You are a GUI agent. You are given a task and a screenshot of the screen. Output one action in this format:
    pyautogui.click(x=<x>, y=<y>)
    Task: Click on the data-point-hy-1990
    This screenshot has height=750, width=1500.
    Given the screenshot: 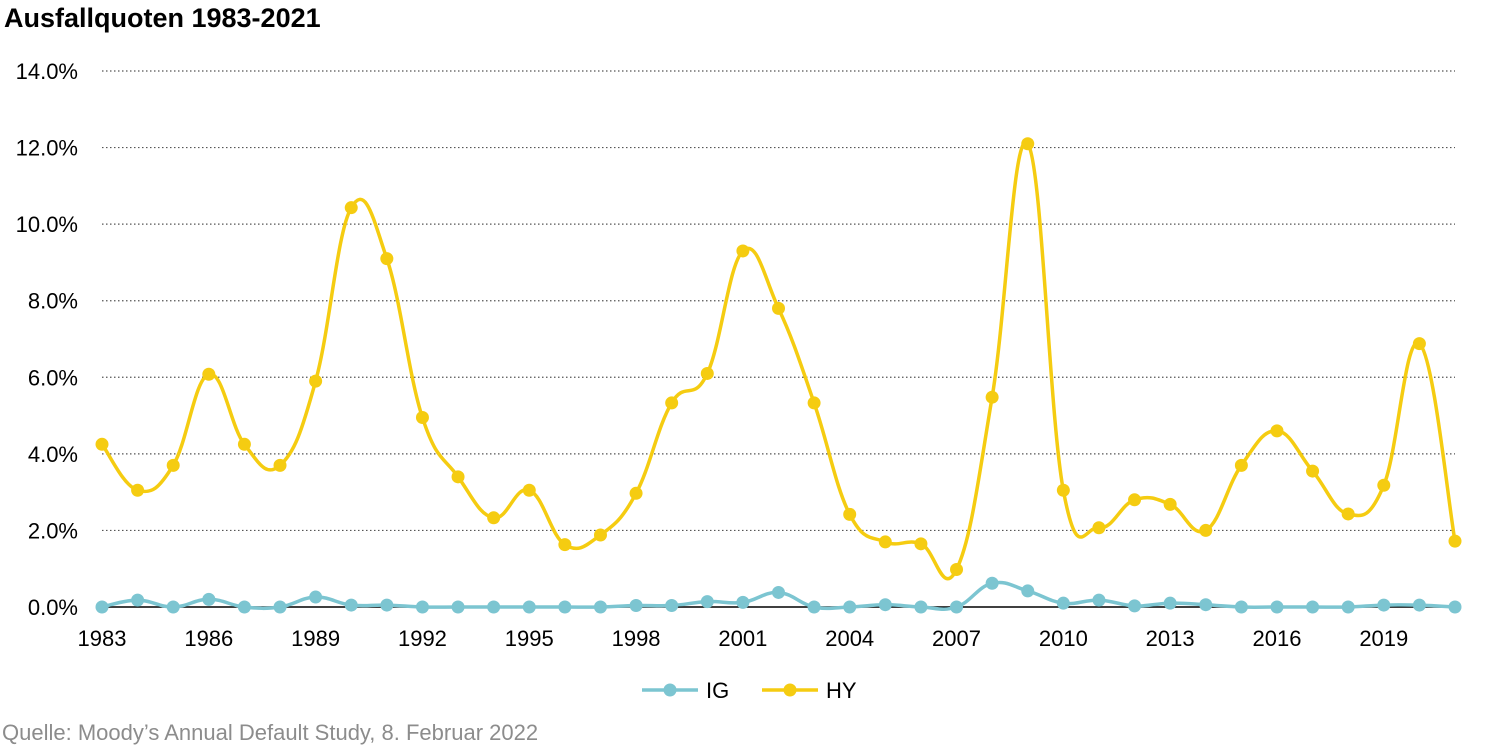 What is the action you would take?
    pyautogui.click(x=351, y=208)
    